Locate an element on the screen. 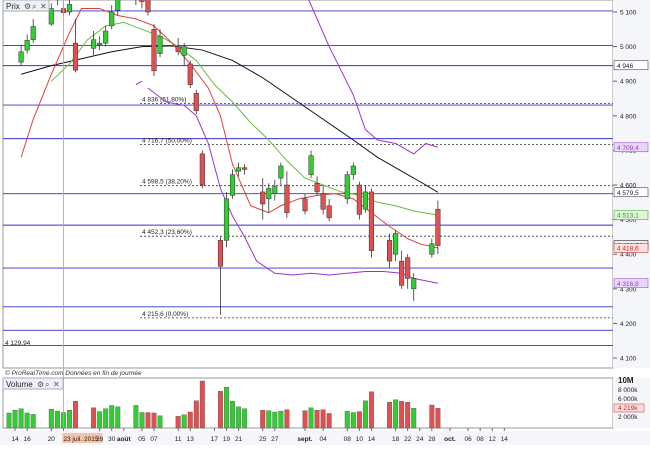  price-tick-label: 4 300 is located at coordinates (628, 289).